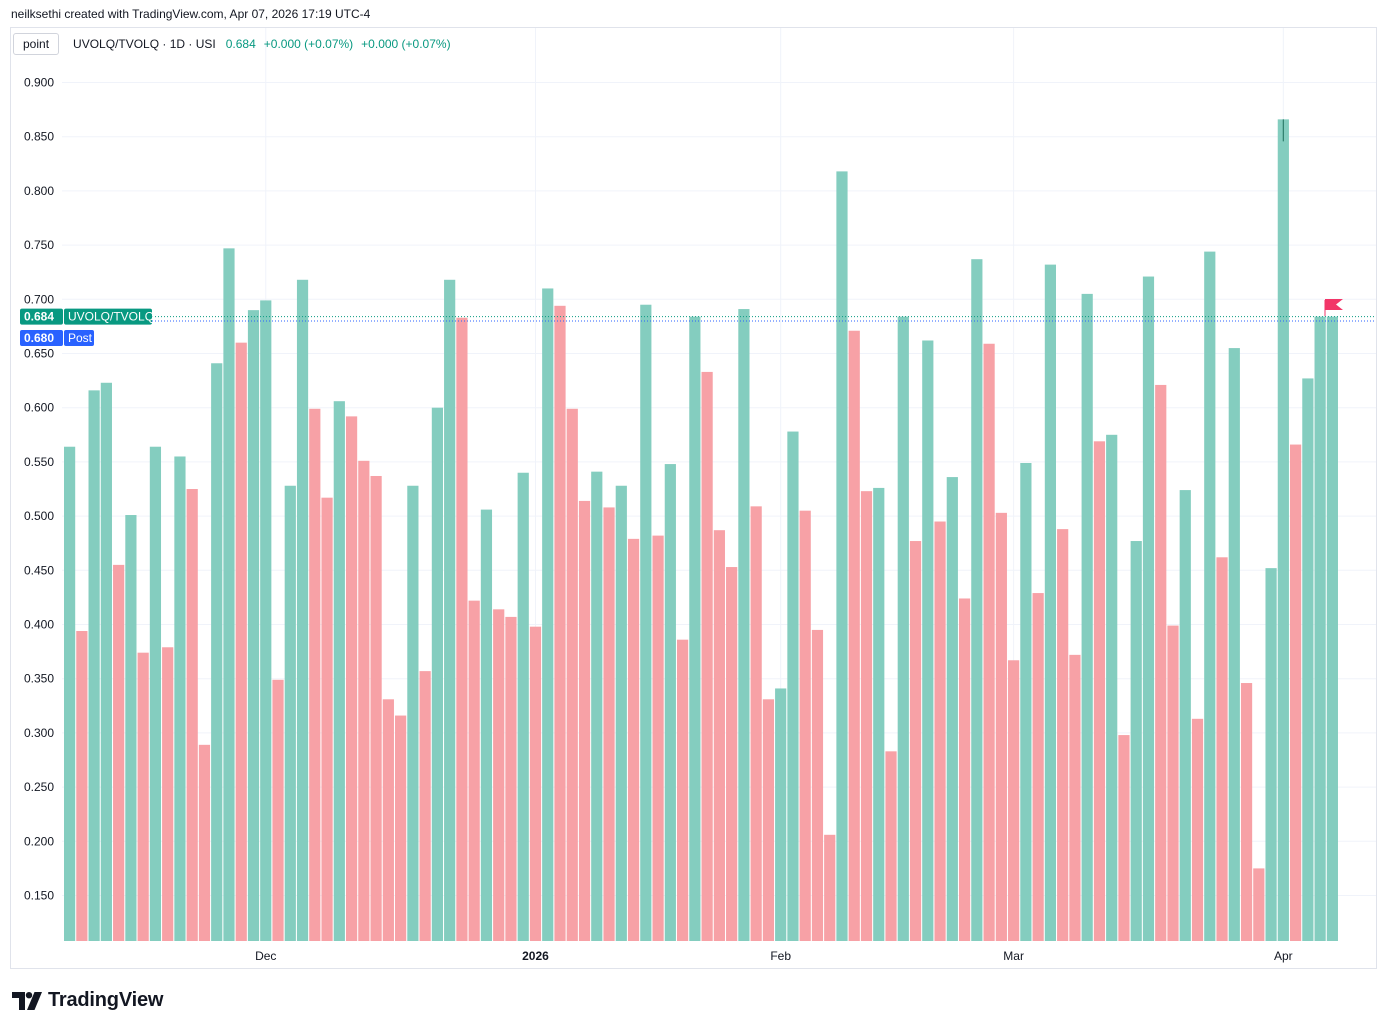  I want to click on x-tick-label: Apr, so click(1283, 956).